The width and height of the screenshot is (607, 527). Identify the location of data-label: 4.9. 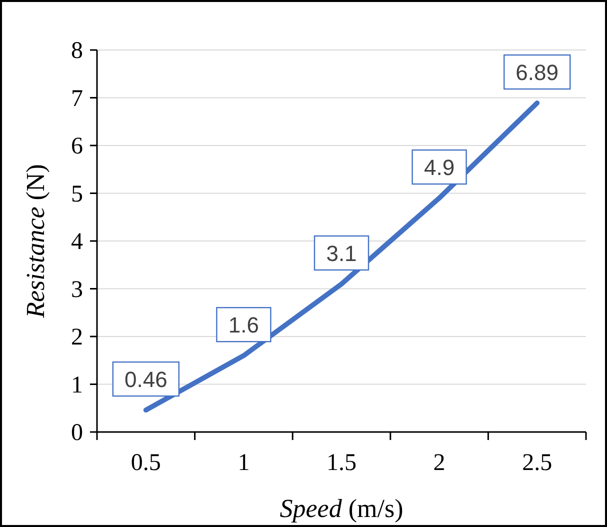
(439, 167).